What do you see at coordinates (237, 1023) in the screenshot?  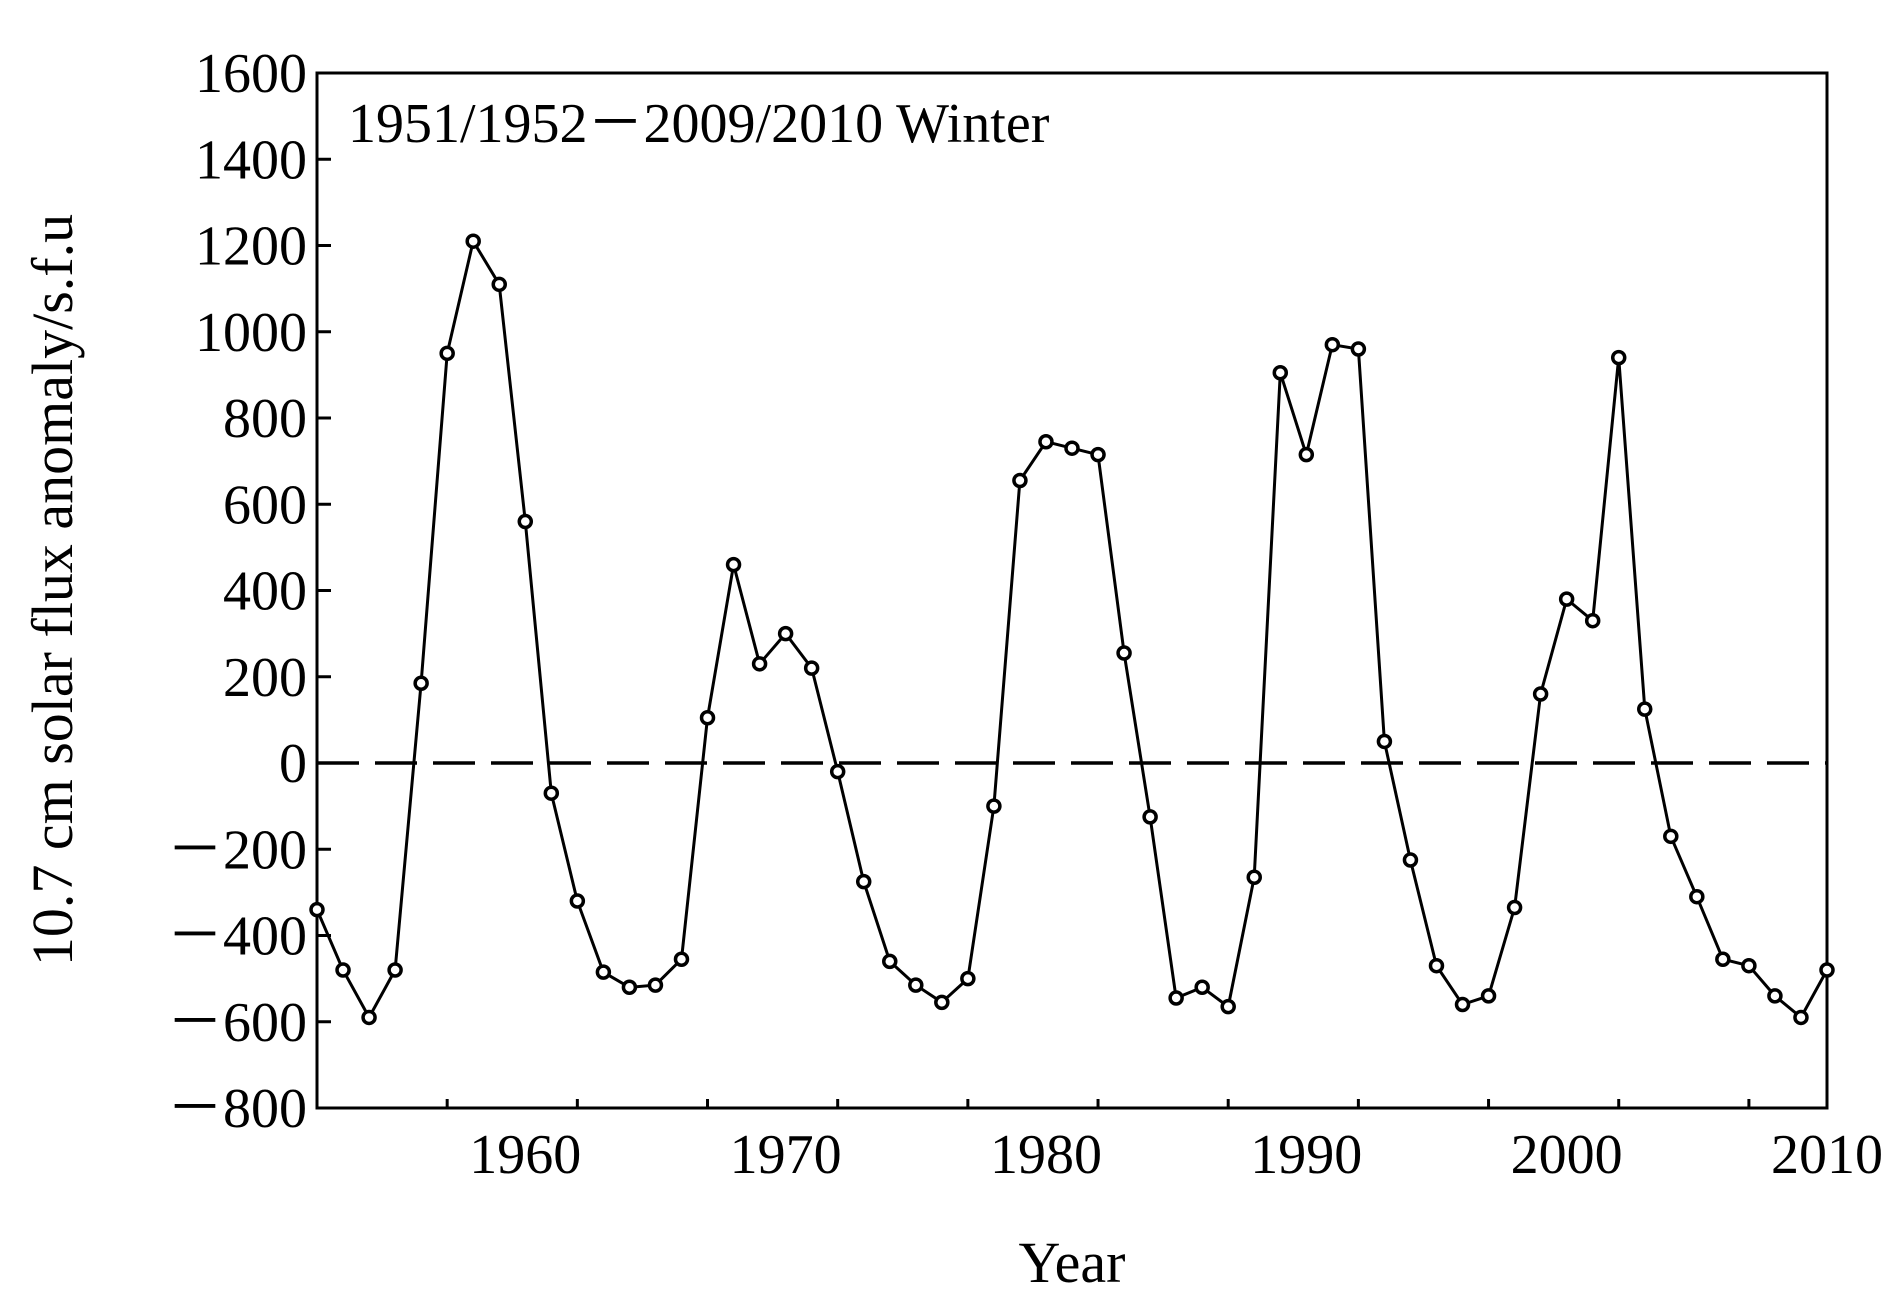 I see `y-tick-label: －600` at bounding box center [237, 1023].